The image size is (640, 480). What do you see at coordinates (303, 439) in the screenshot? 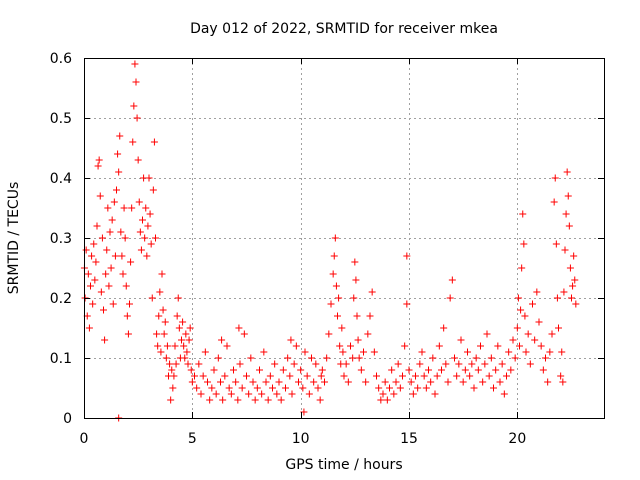
I see `x-tick-labels: 0 5 10 15 20` at bounding box center [303, 439].